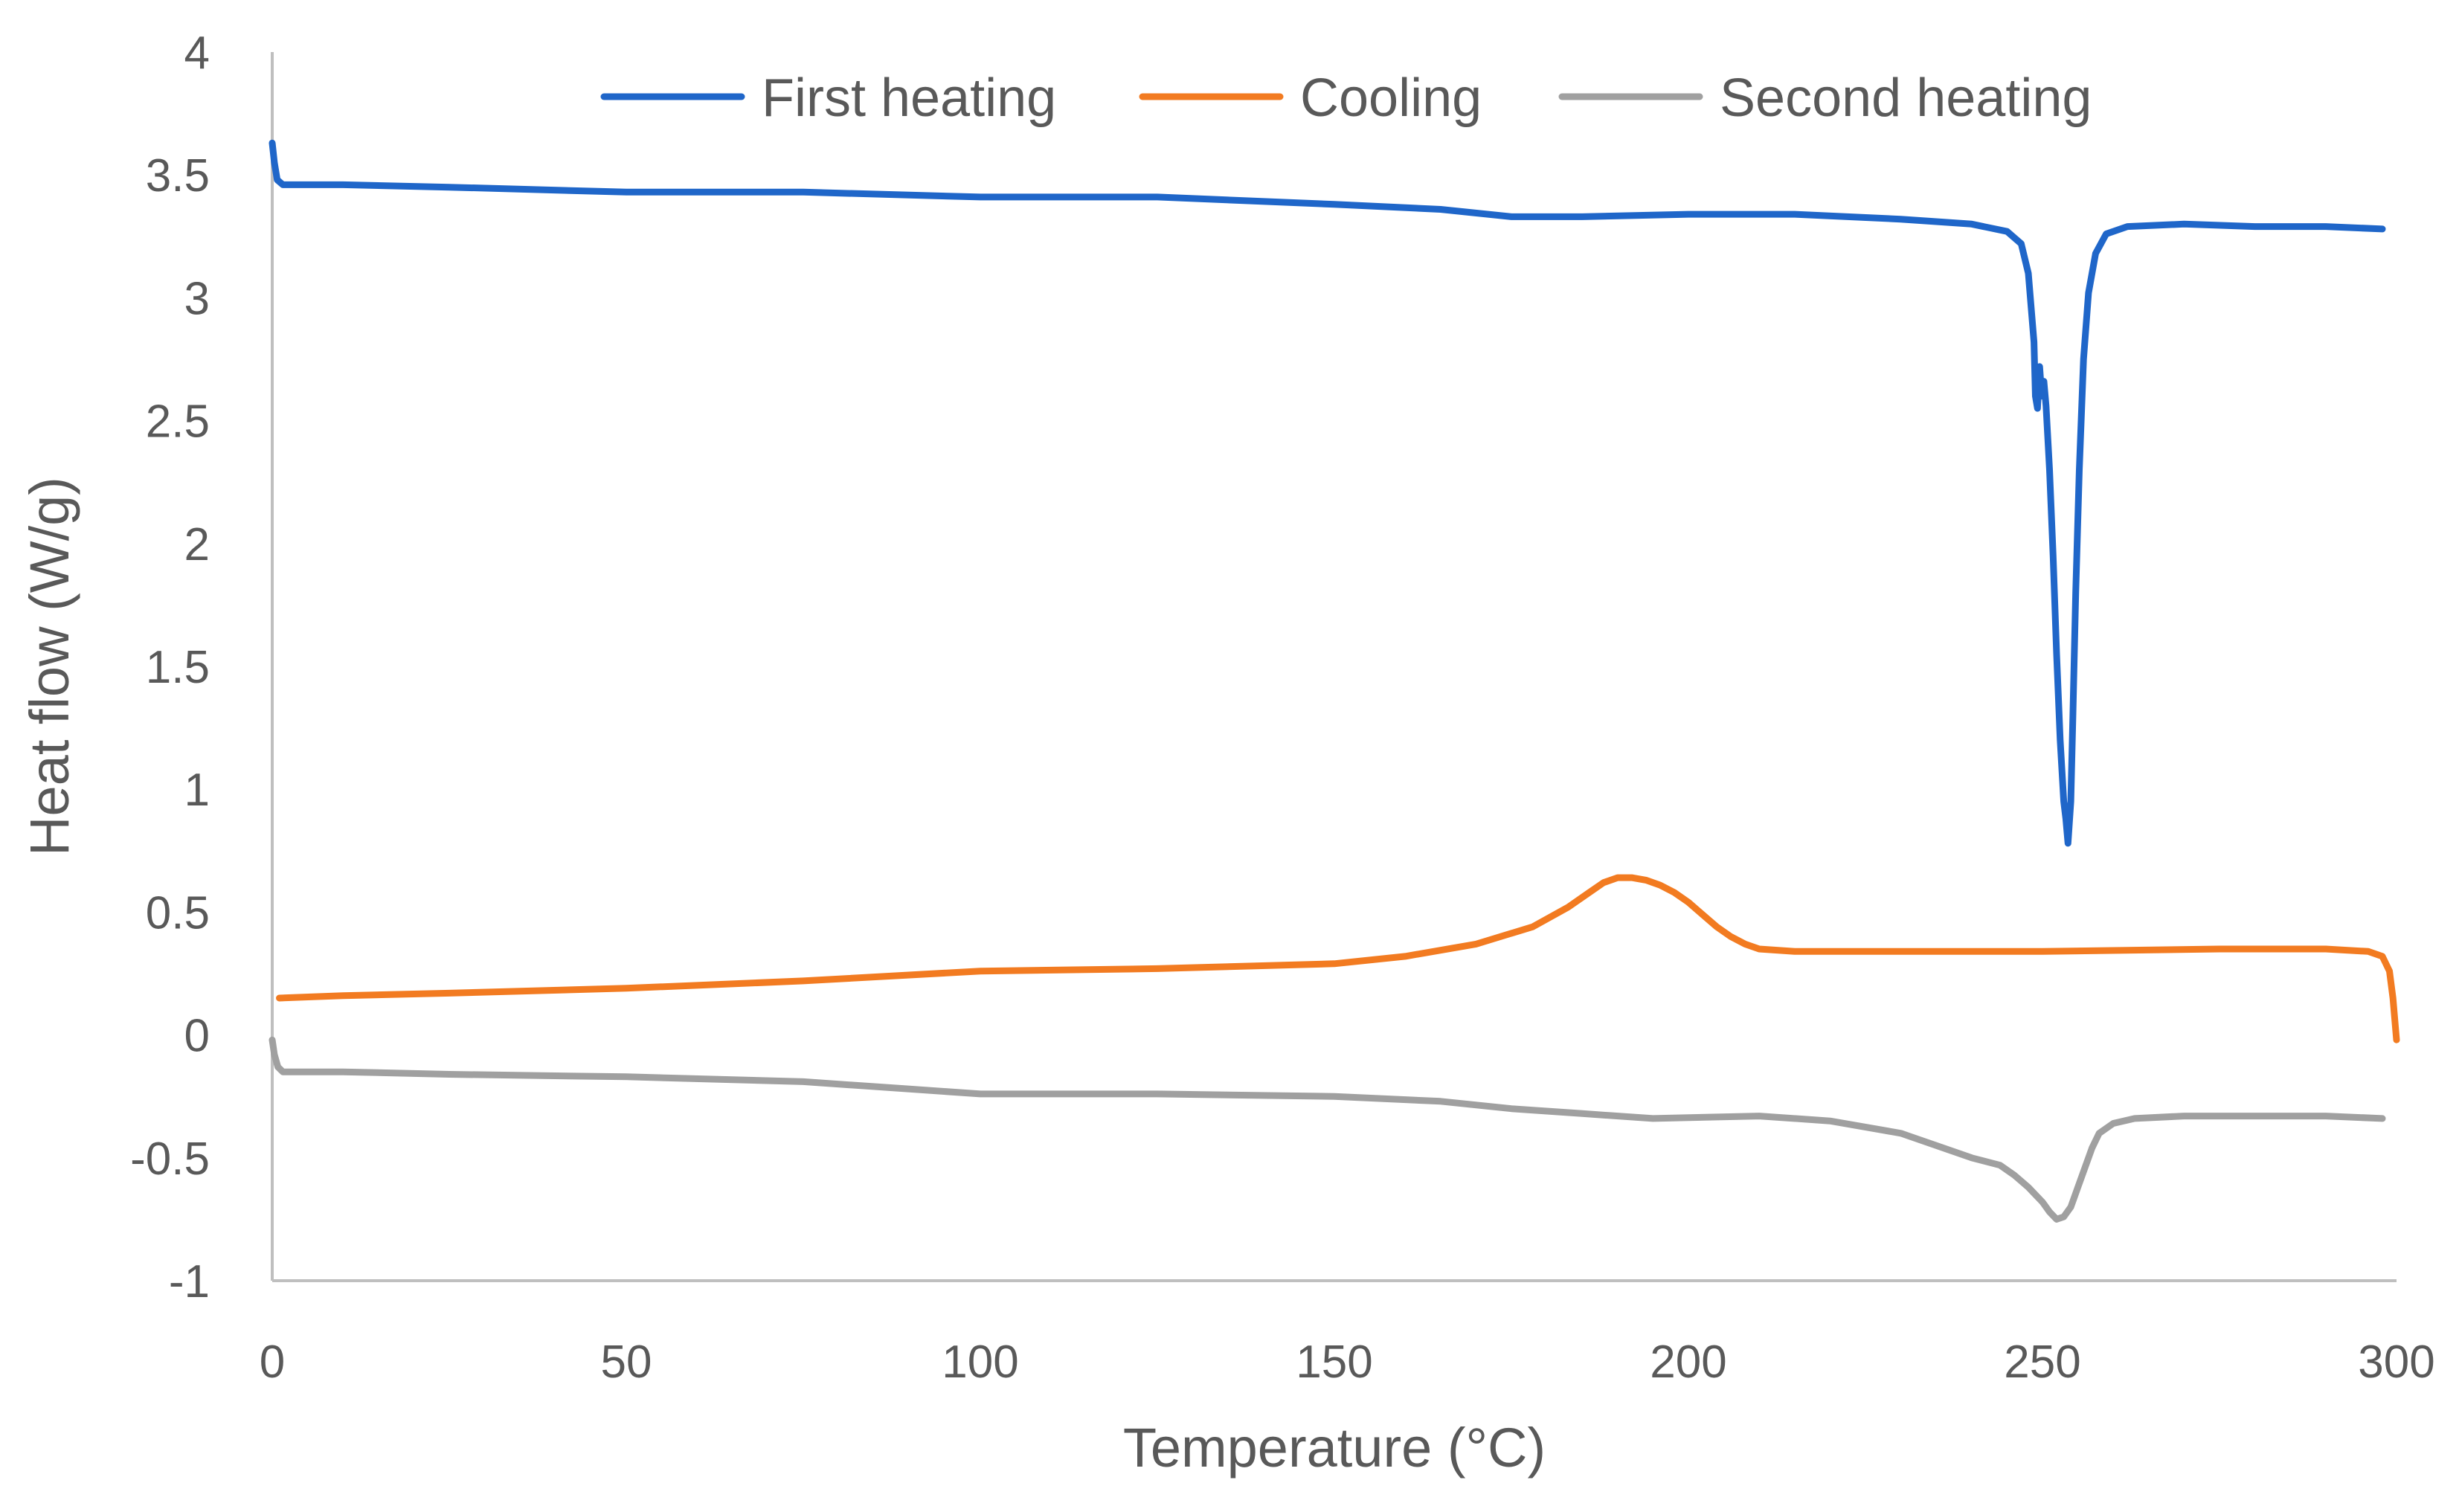 The image size is (2459, 1512). Describe the element at coordinates (909, 98) in the screenshot. I see `legend-label-first-heating: First heating` at that location.